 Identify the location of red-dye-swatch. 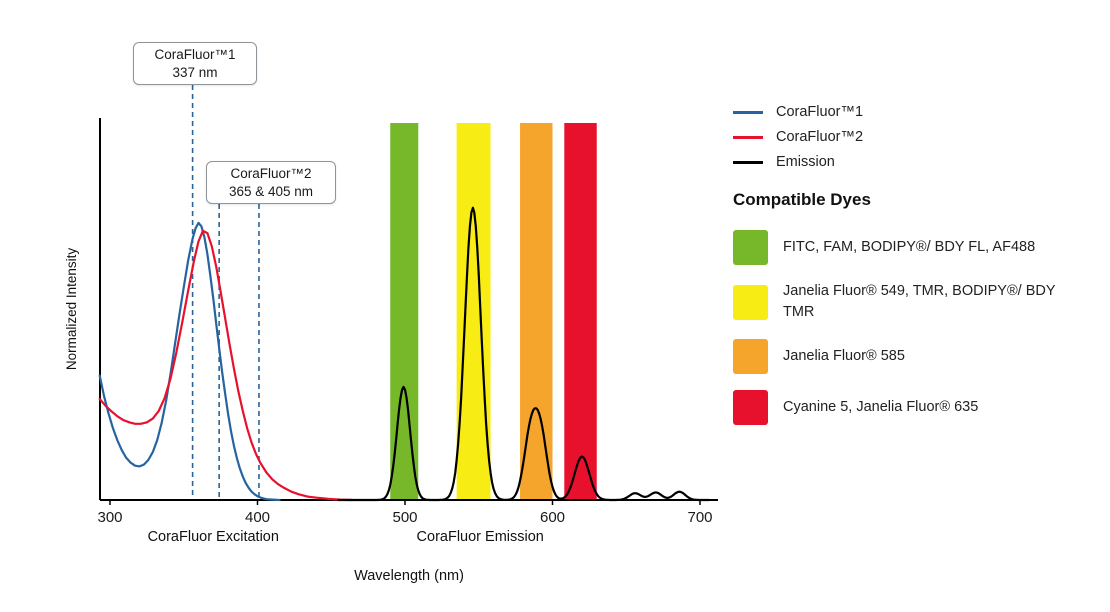
(750, 408).